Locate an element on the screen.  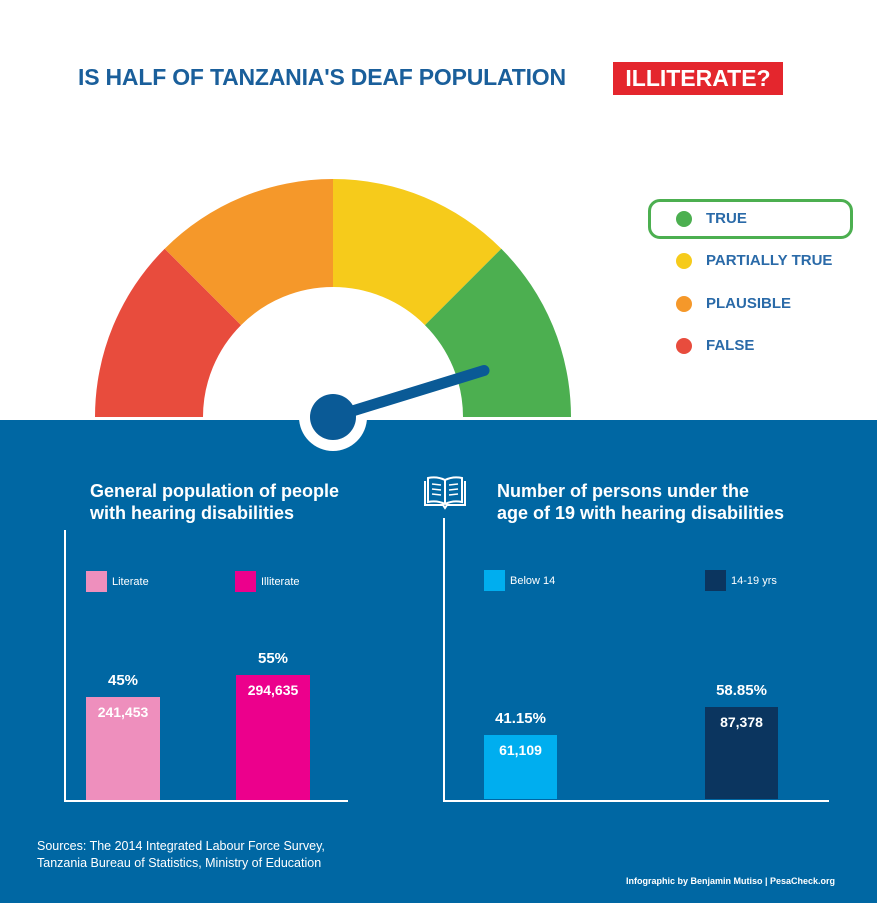
chart-1-y-axis is located at coordinates (65, 666).